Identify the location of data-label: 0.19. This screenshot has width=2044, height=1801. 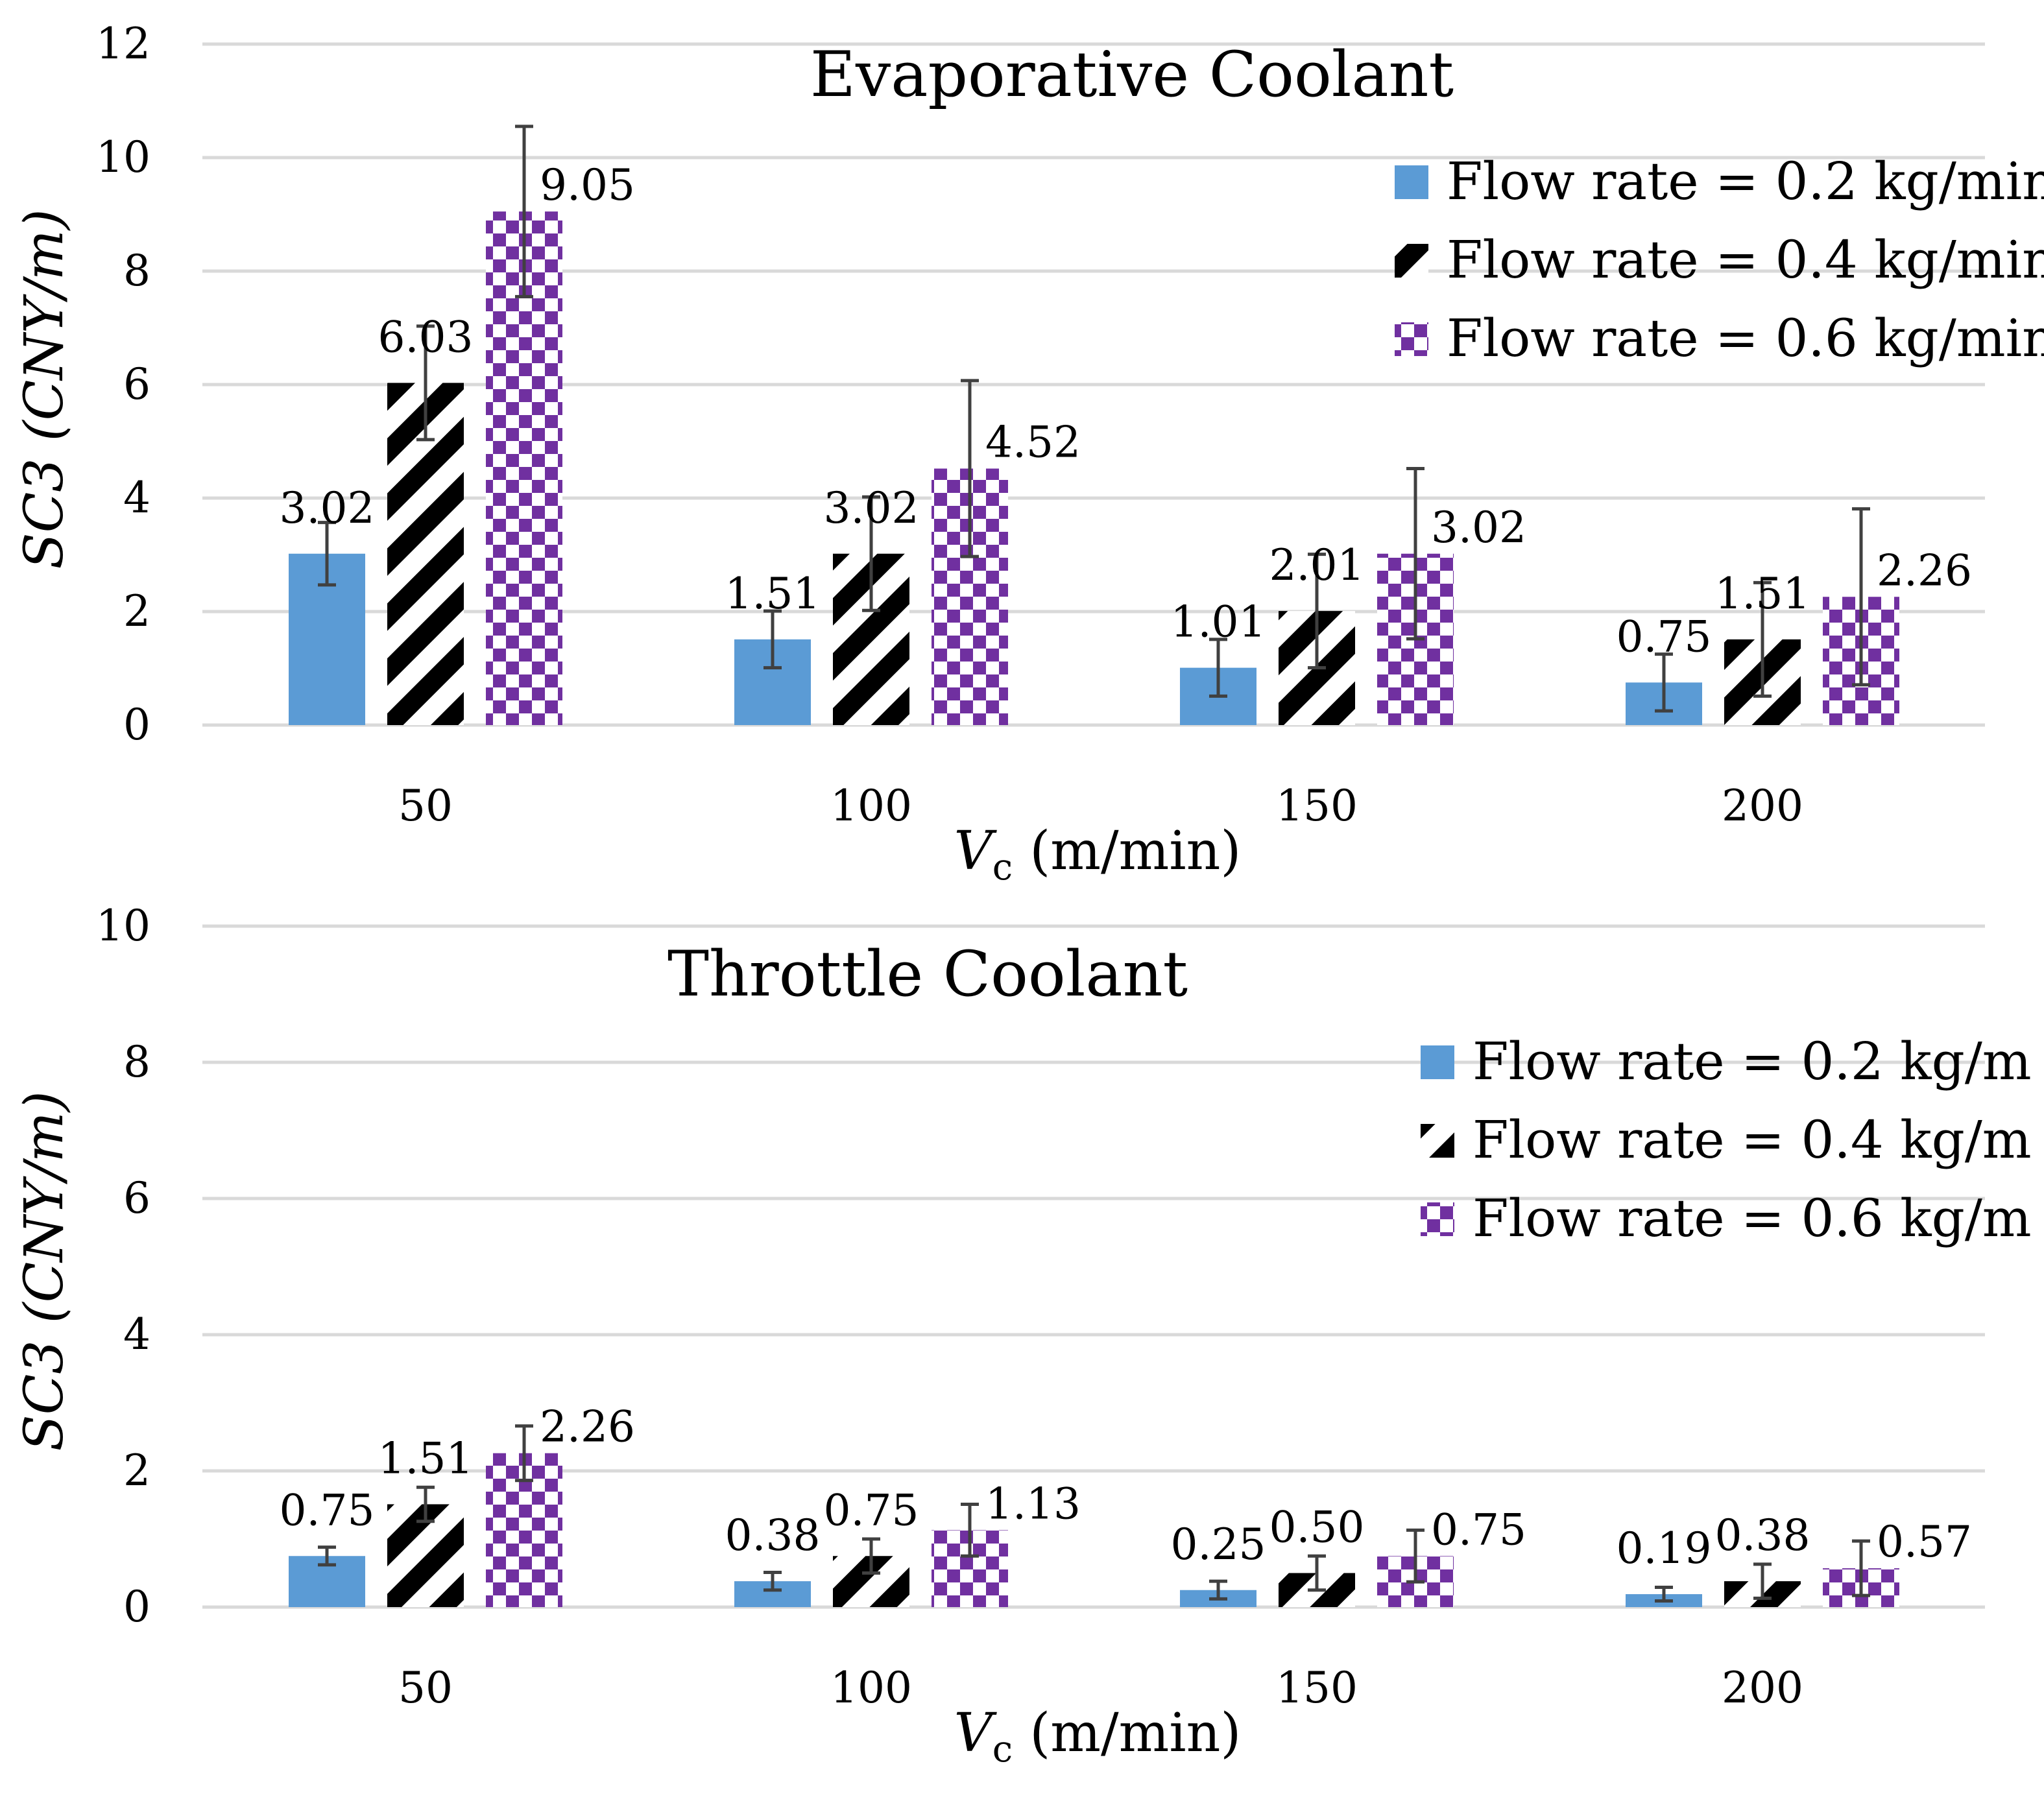
(1664, 1548).